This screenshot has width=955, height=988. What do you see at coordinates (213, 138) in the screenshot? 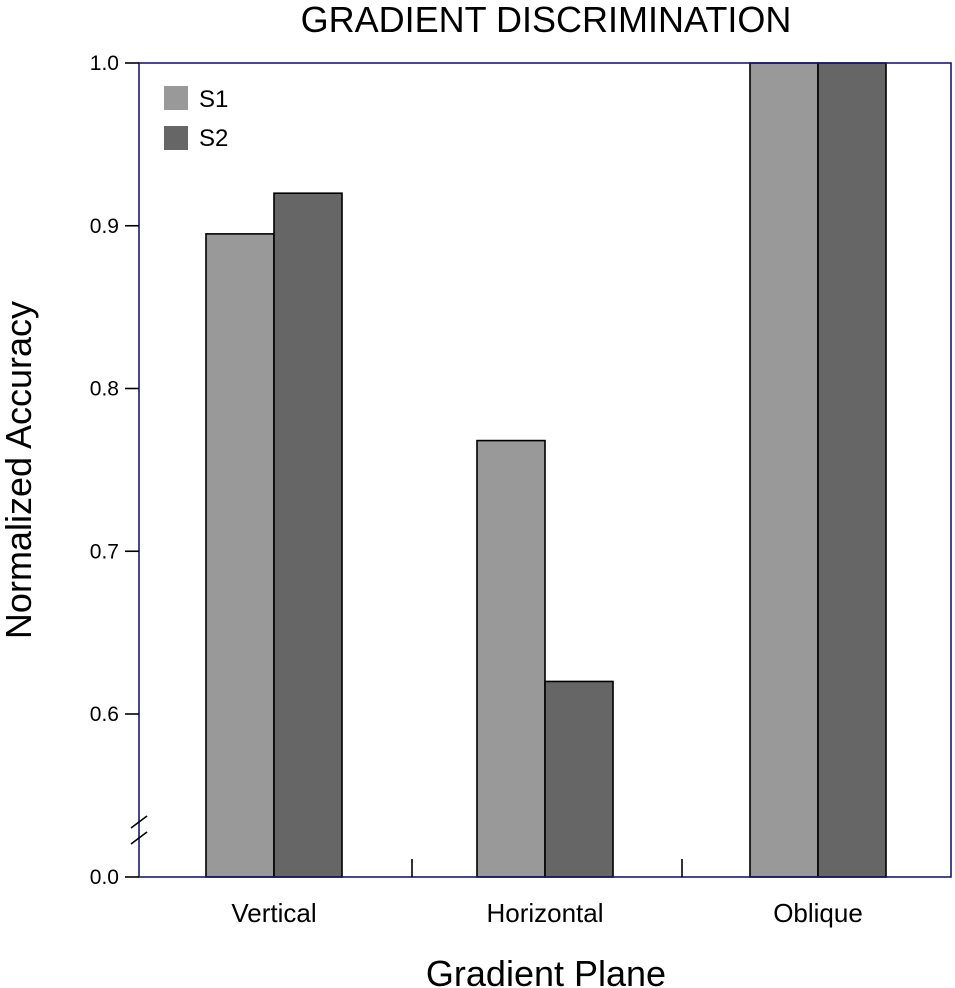
I see `legend-label-s2: S2` at bounding box center [213, 138].